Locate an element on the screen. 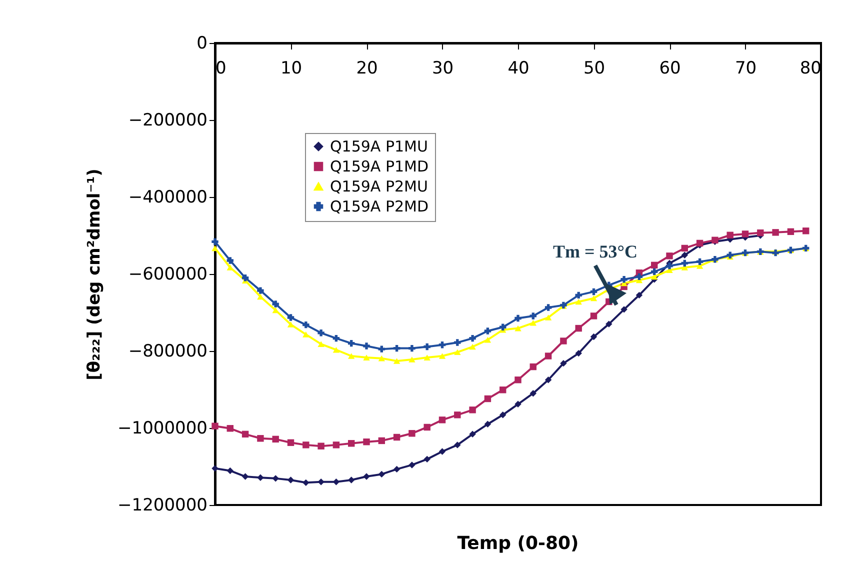 The image size is (867, 567). x-axis-title: Temp (0-80) is located at coordinates (518, 543).